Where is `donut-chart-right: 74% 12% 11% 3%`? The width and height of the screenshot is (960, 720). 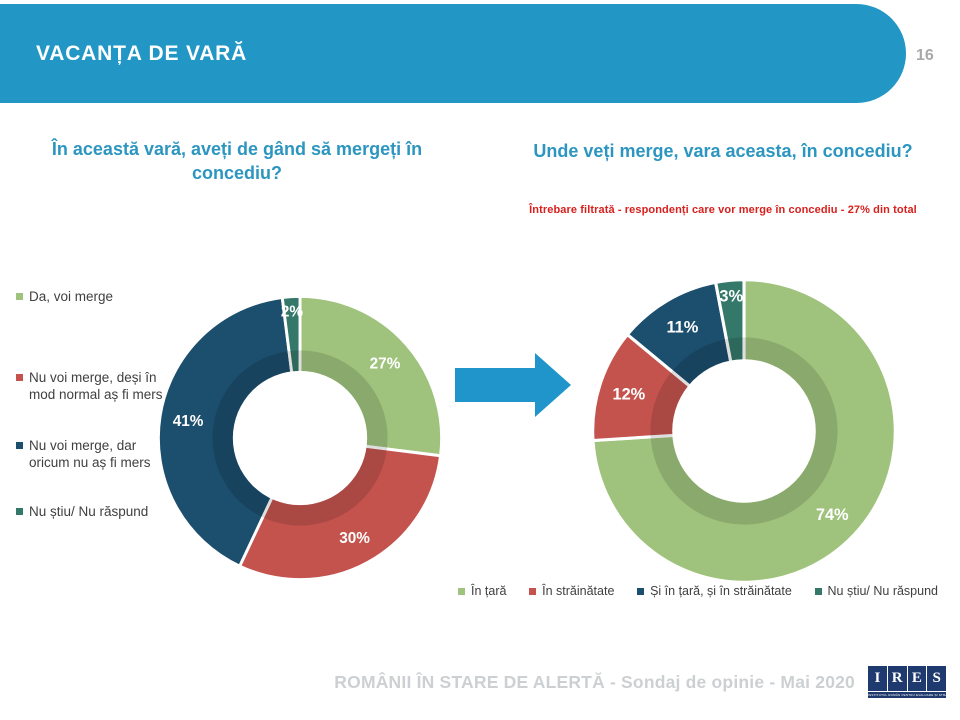 donut-chart-right: 74% 12% 11% 3% is located at coordinates (744, 431).